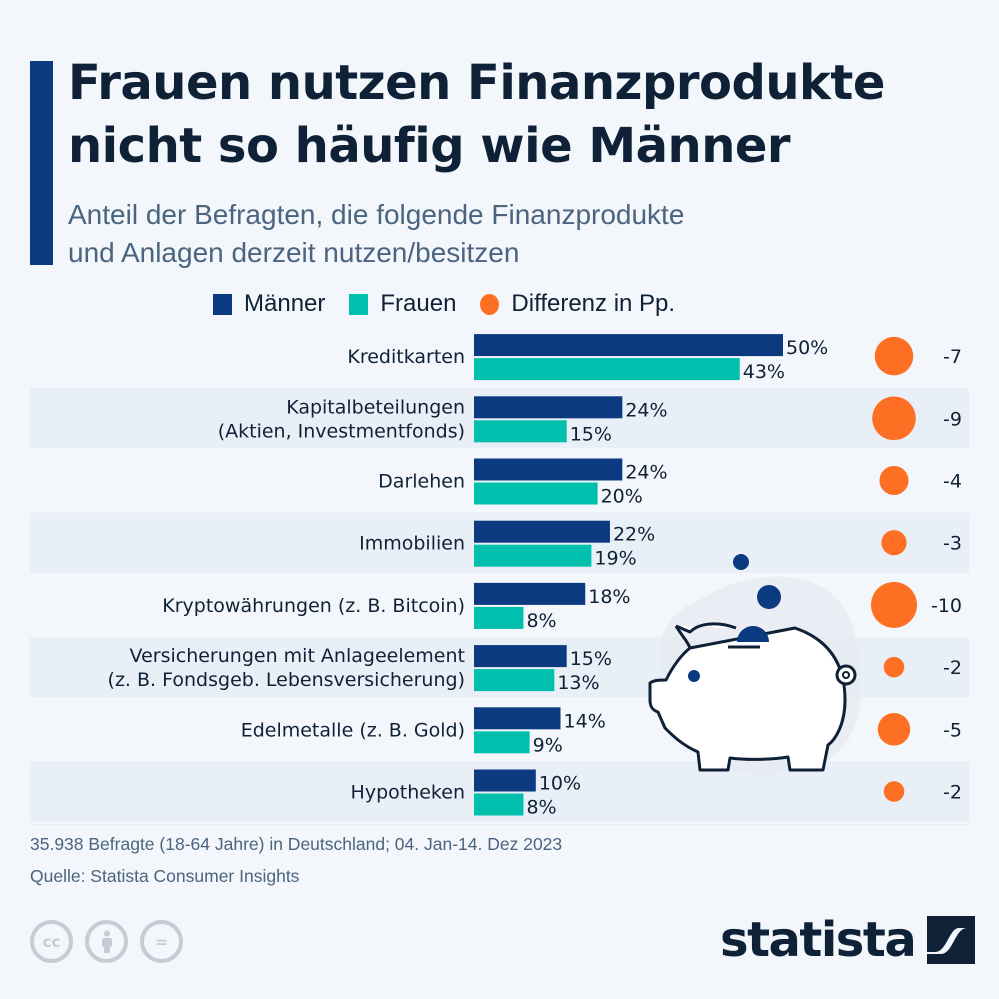  I want to click on category-label: Immobilien, so click(412, 544).